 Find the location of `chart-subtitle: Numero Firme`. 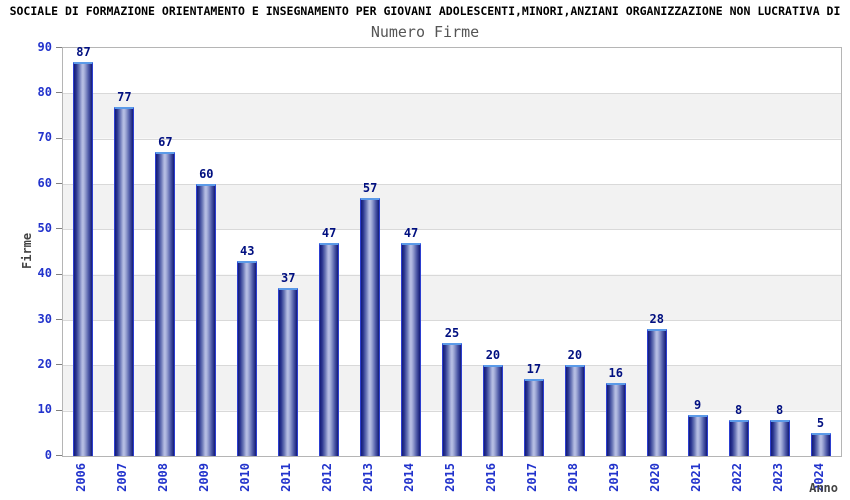

chart-subtitle: Numero Firme is located at coordinates (425, 32).